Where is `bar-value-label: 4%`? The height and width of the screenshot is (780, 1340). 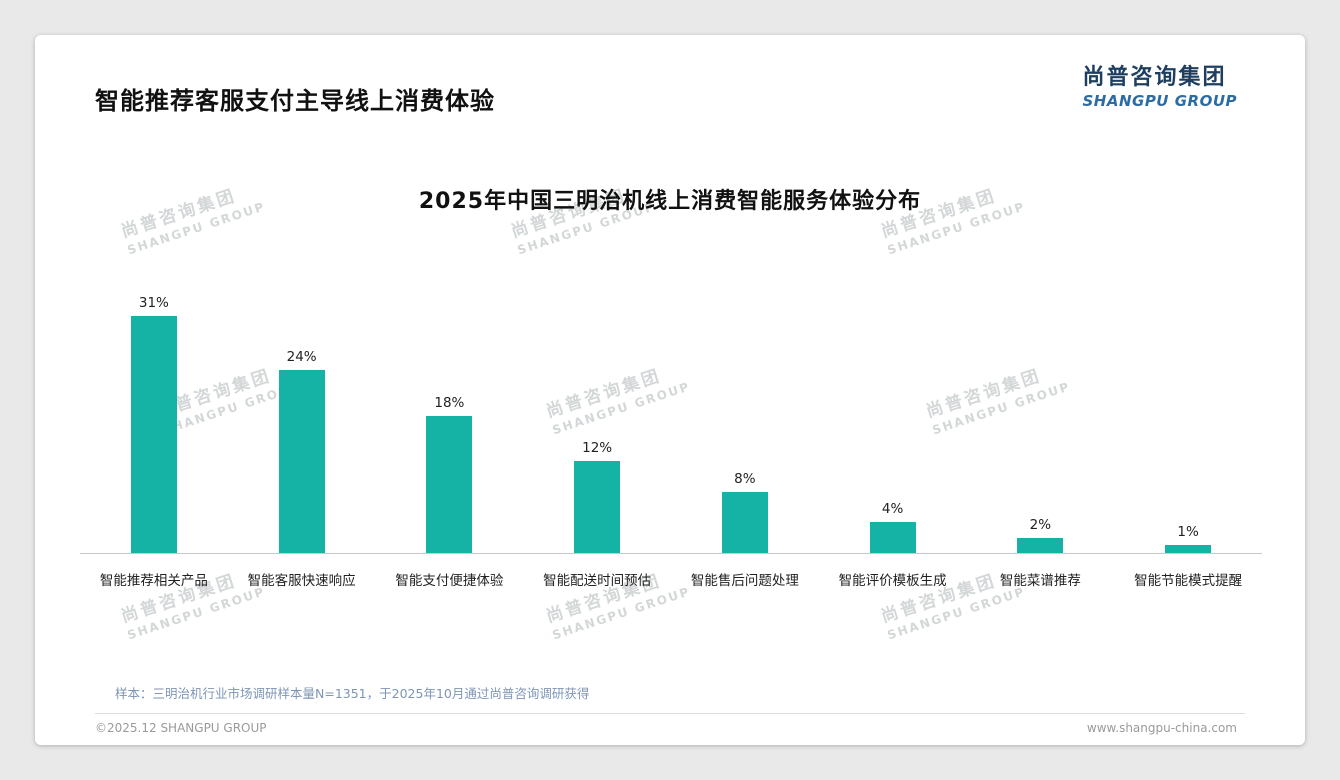 bar-value-label: 4% is located at coordinates (892, 509).